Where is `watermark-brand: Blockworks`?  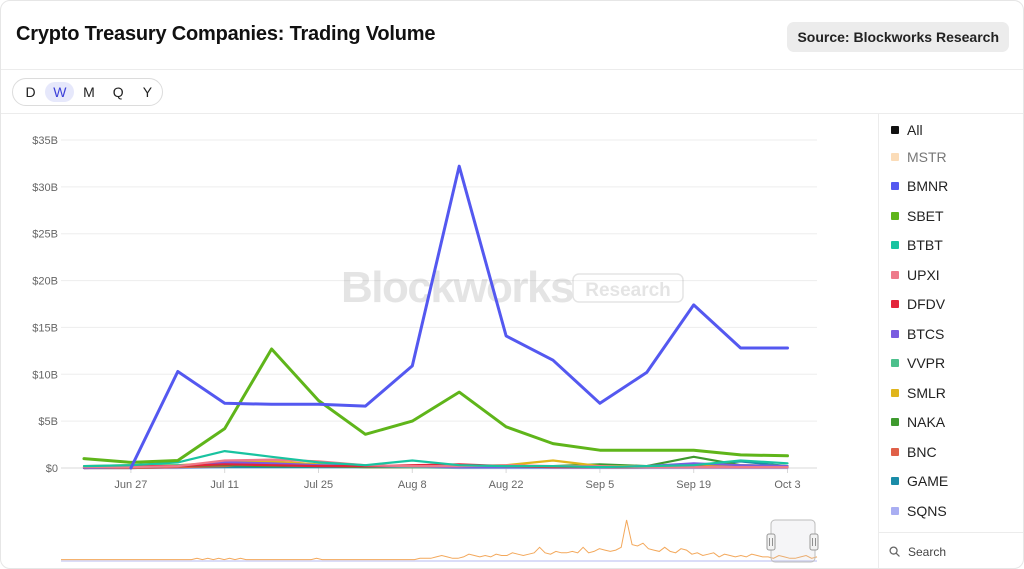
watermark-brand: Blockworks is located at coordinates (457, 287).